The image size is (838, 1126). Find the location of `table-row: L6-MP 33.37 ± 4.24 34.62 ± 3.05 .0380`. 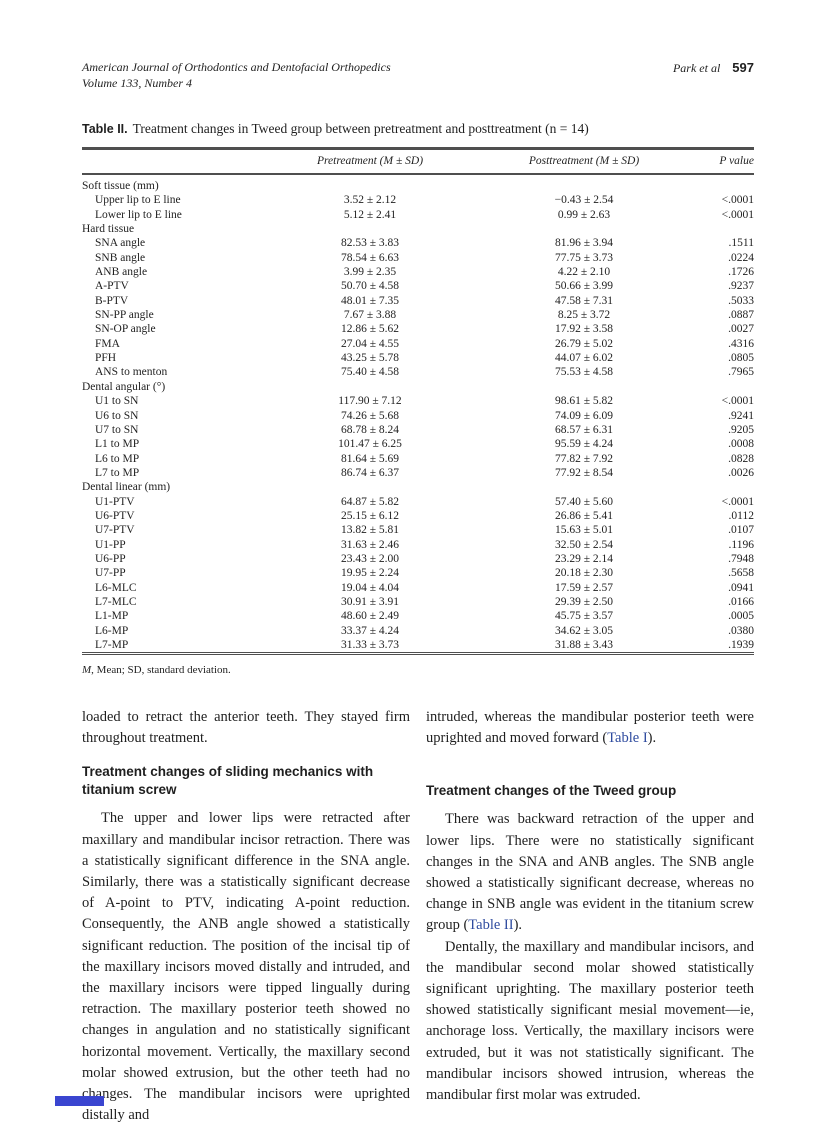

table-row: L6-MP 33.37 ± 4.24 34.62 ± 3.05 .0380 is located at coordinates (418, 631).